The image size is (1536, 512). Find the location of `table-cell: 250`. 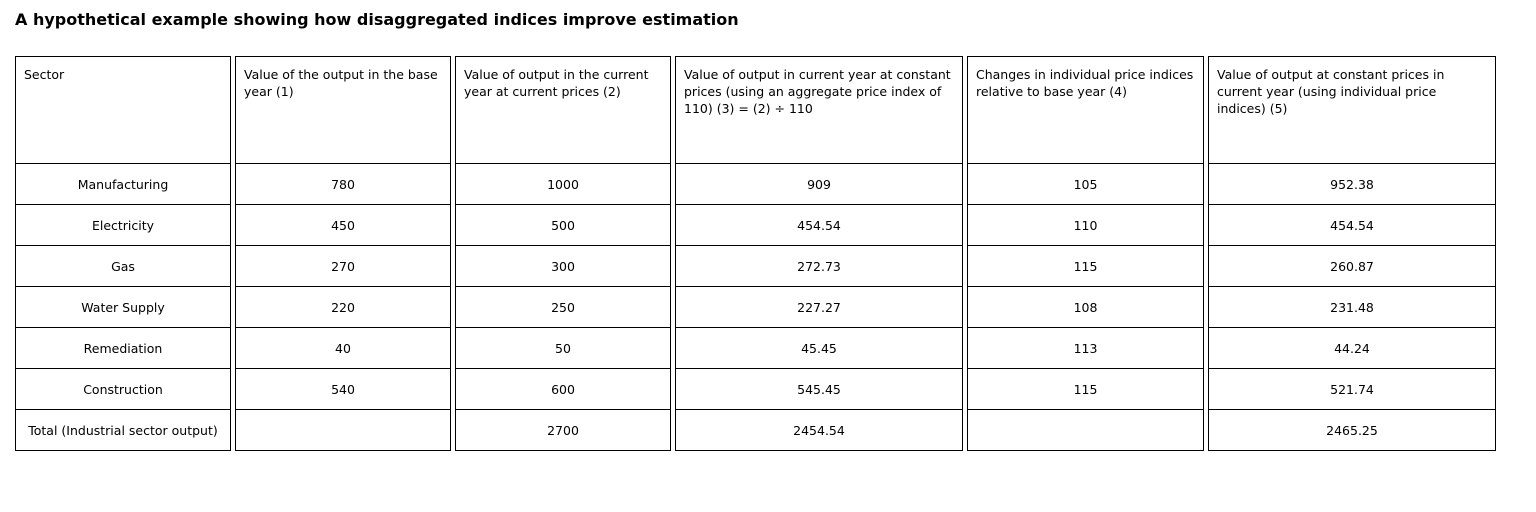

table-cell: 250 is located at coordinates (563, 307).